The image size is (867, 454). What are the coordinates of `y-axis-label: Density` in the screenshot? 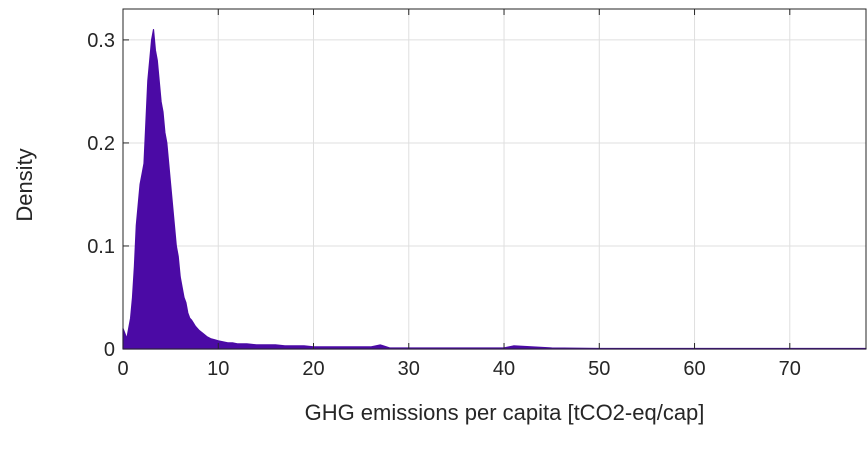 It's located at (24, 184).